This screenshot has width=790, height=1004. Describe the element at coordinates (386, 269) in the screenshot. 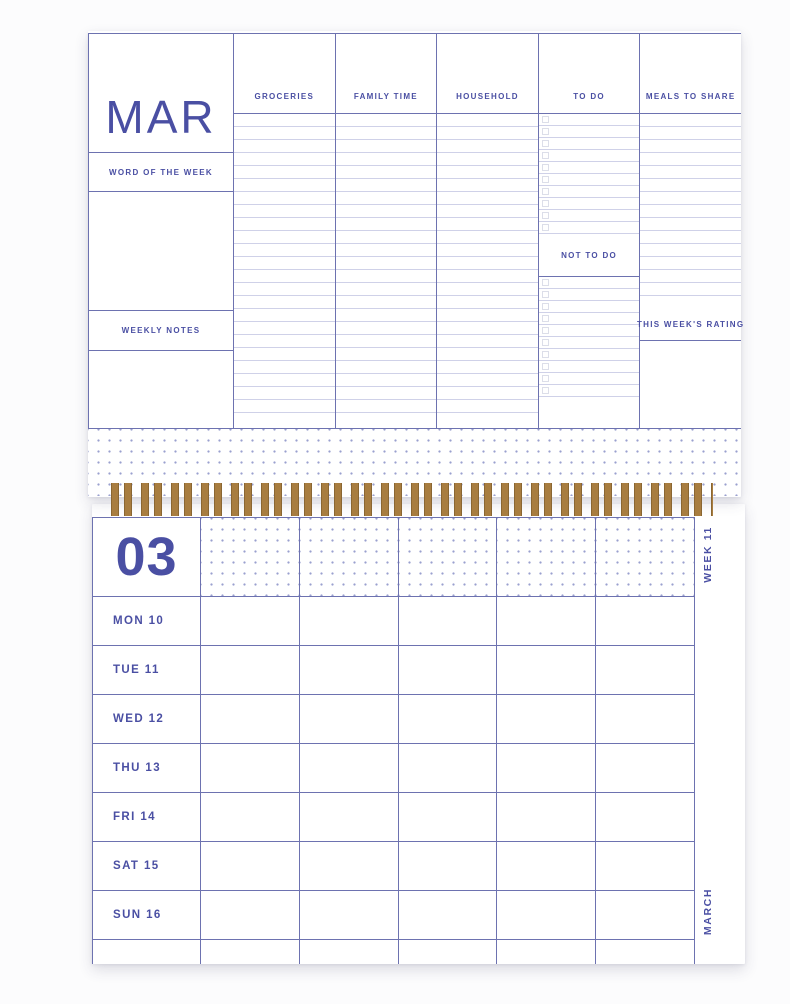

I see `family-time-ruled-lines` at that location.